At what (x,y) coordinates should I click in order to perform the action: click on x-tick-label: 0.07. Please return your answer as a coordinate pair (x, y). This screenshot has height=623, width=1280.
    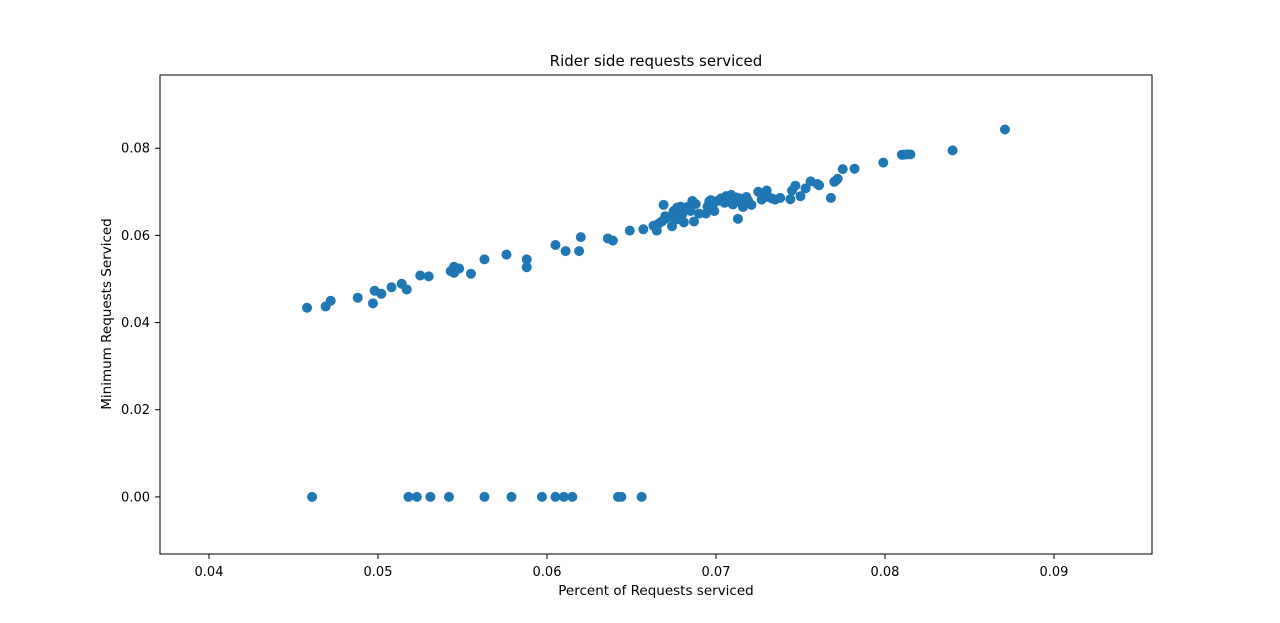
    Looking at the image, I should click on (716, 572).